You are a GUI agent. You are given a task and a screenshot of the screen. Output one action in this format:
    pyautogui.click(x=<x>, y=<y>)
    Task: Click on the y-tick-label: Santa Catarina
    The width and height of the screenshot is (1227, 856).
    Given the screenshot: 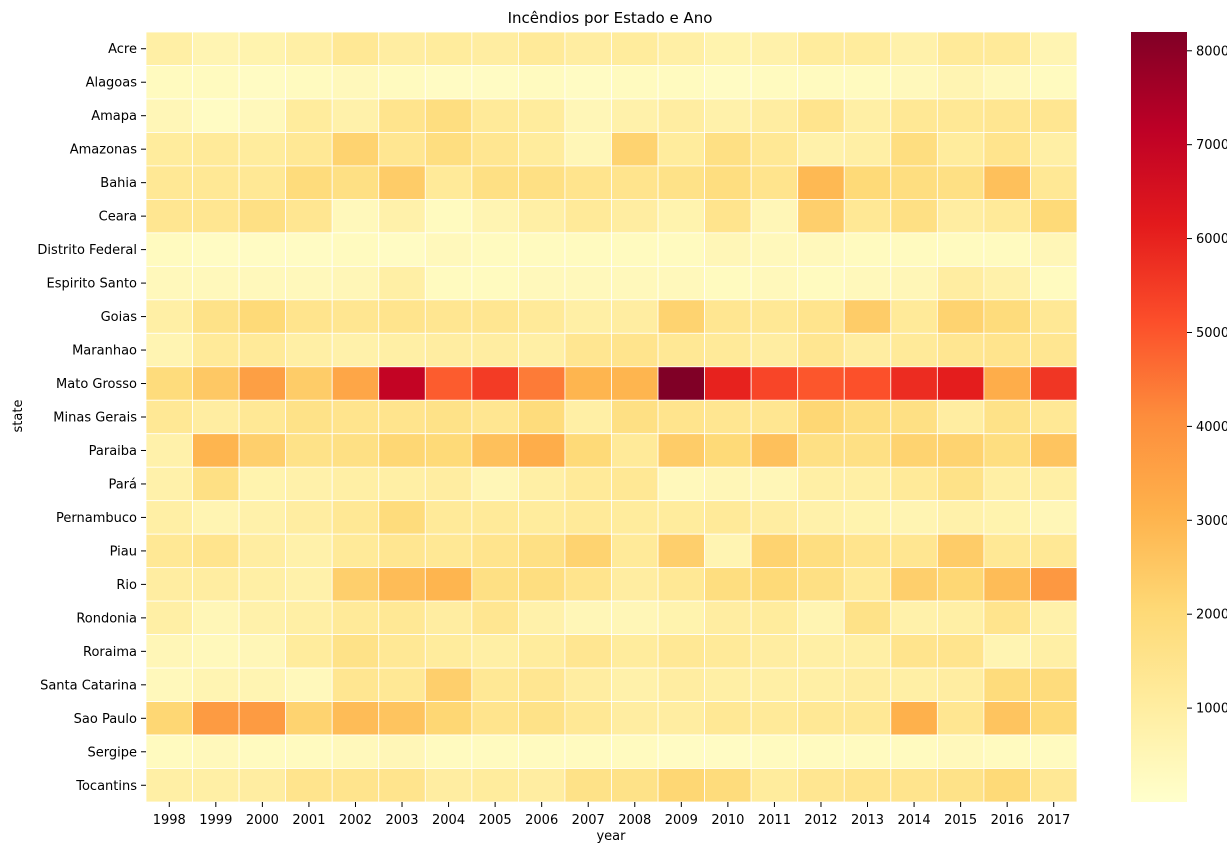 What is the action you would take?
    pyautogui.click(x=88, y=685)
    